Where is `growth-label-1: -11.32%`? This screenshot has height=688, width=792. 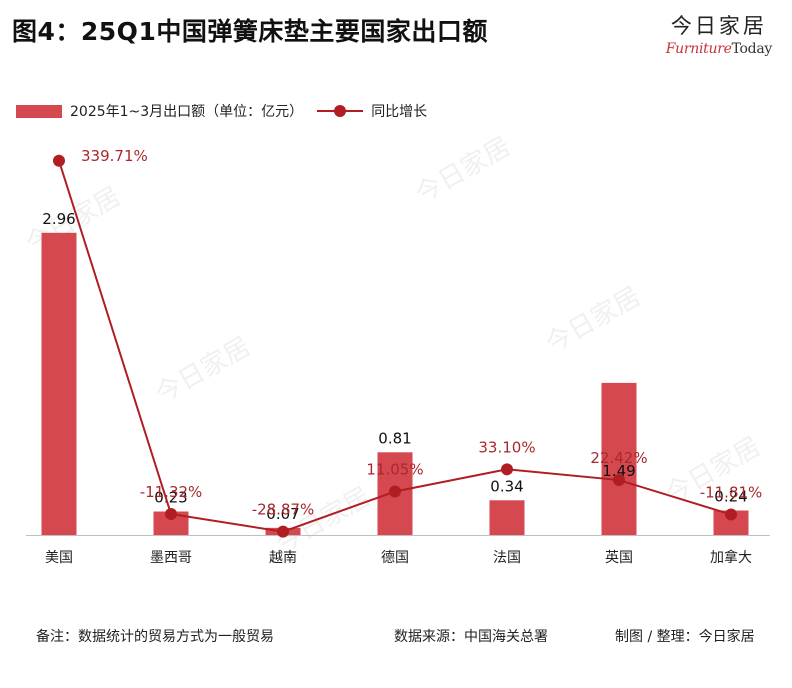
growth-label-1: -11.32% is located at coordinates (171, 492).